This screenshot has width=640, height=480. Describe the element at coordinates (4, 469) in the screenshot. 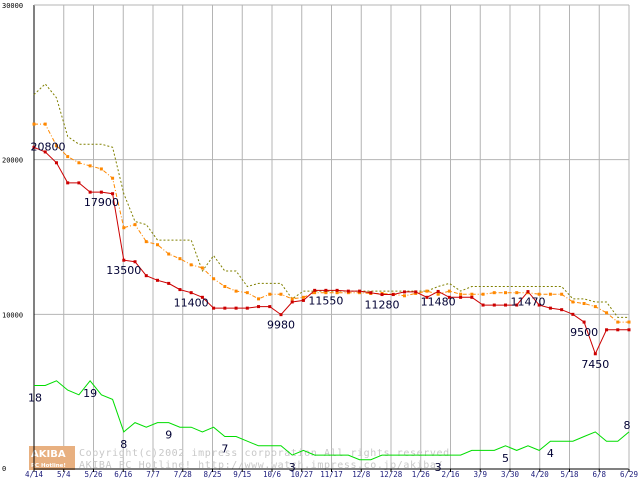

I see `y-tick-label: 0` at that location.